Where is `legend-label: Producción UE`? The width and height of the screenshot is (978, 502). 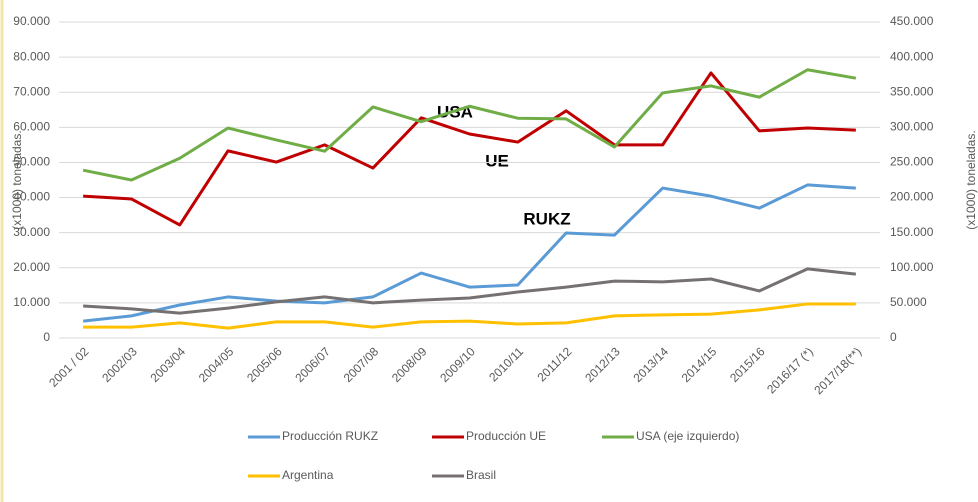 legend-label: Producción UE is located at coordinates (506, 436).